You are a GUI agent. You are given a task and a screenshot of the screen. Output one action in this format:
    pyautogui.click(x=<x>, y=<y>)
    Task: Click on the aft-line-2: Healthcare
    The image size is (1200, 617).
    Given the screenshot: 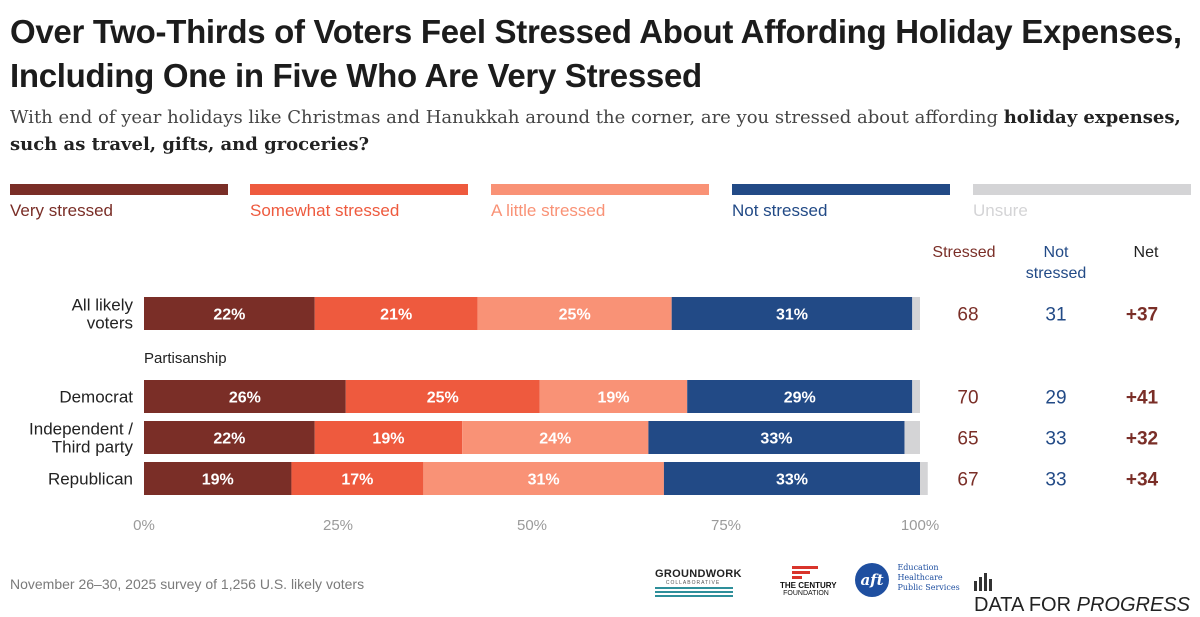 What is the action you would take?
    pyautogui.click(x=920, y=577)
    